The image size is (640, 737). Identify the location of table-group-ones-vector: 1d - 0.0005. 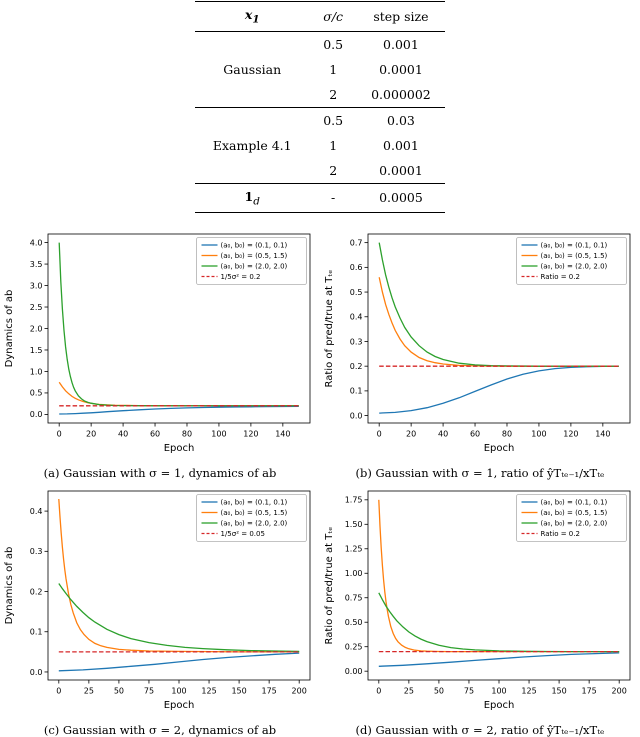
(320, 198).